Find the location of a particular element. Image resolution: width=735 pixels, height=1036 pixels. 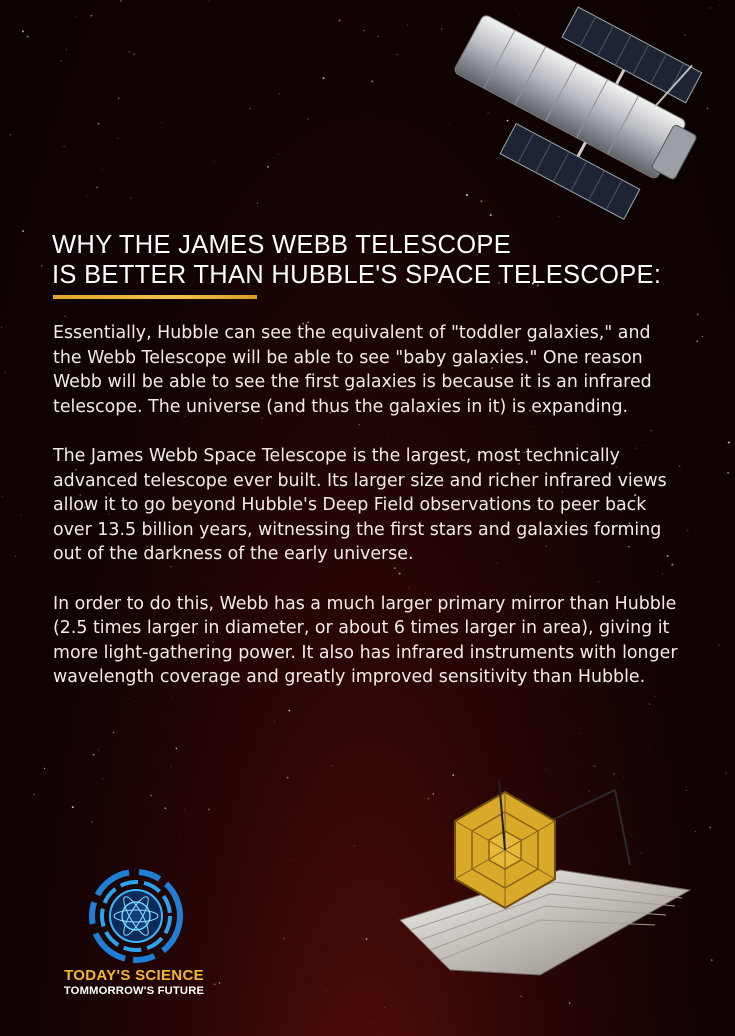

logo-tagline-2: TOMMORROW'S FUTURE is located at coordinates (134, 991).